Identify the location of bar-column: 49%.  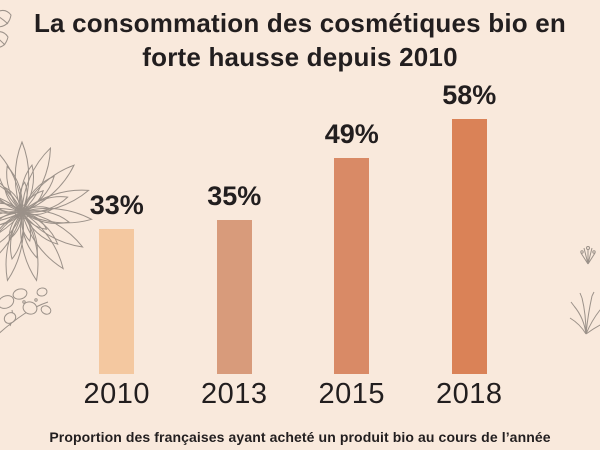
(352, 227).